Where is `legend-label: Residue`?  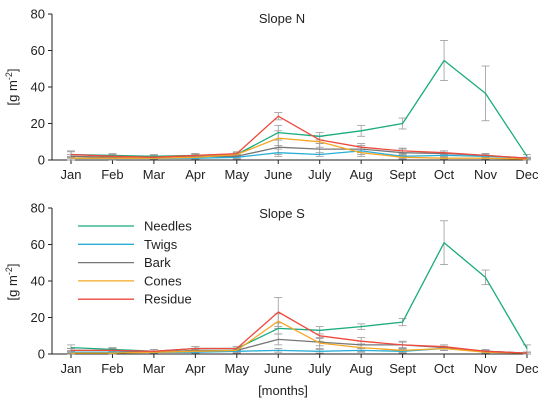 legend-label: Residue is located at coordinates (168, 299).